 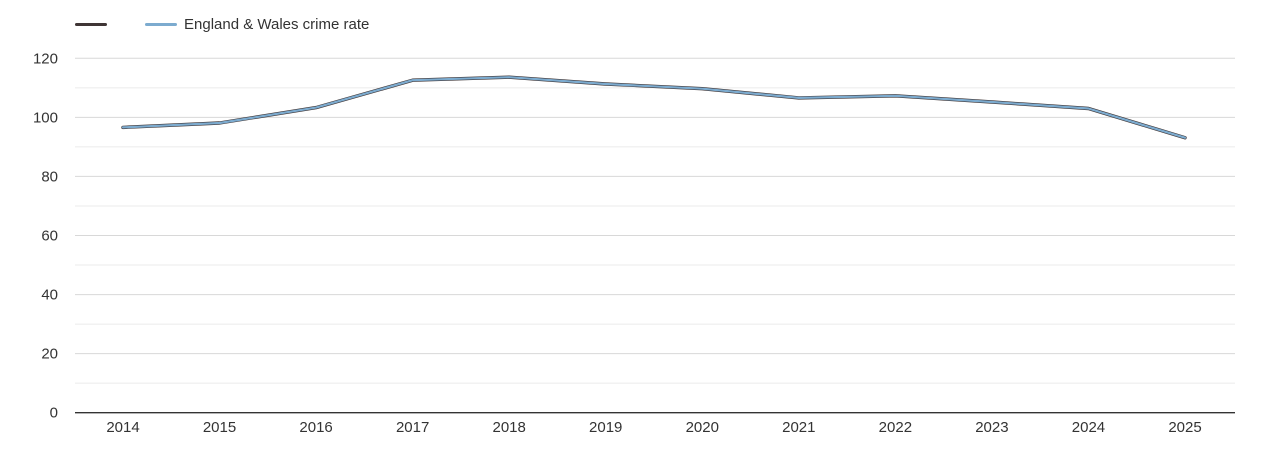 I want to click on y-axis-tick-label: 80, so click(x=49, y=176).